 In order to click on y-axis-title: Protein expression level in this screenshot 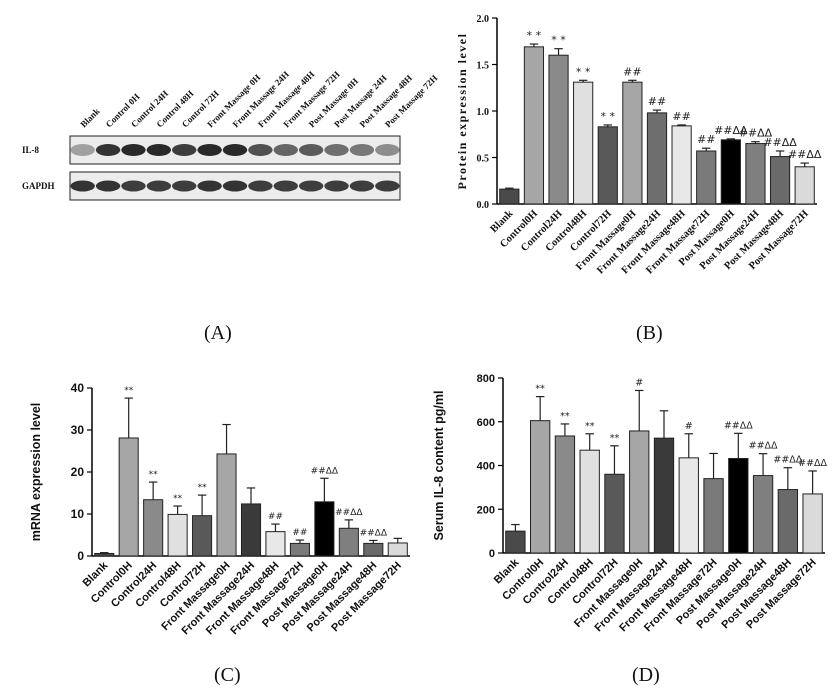, I will do `click(462, 111)`.